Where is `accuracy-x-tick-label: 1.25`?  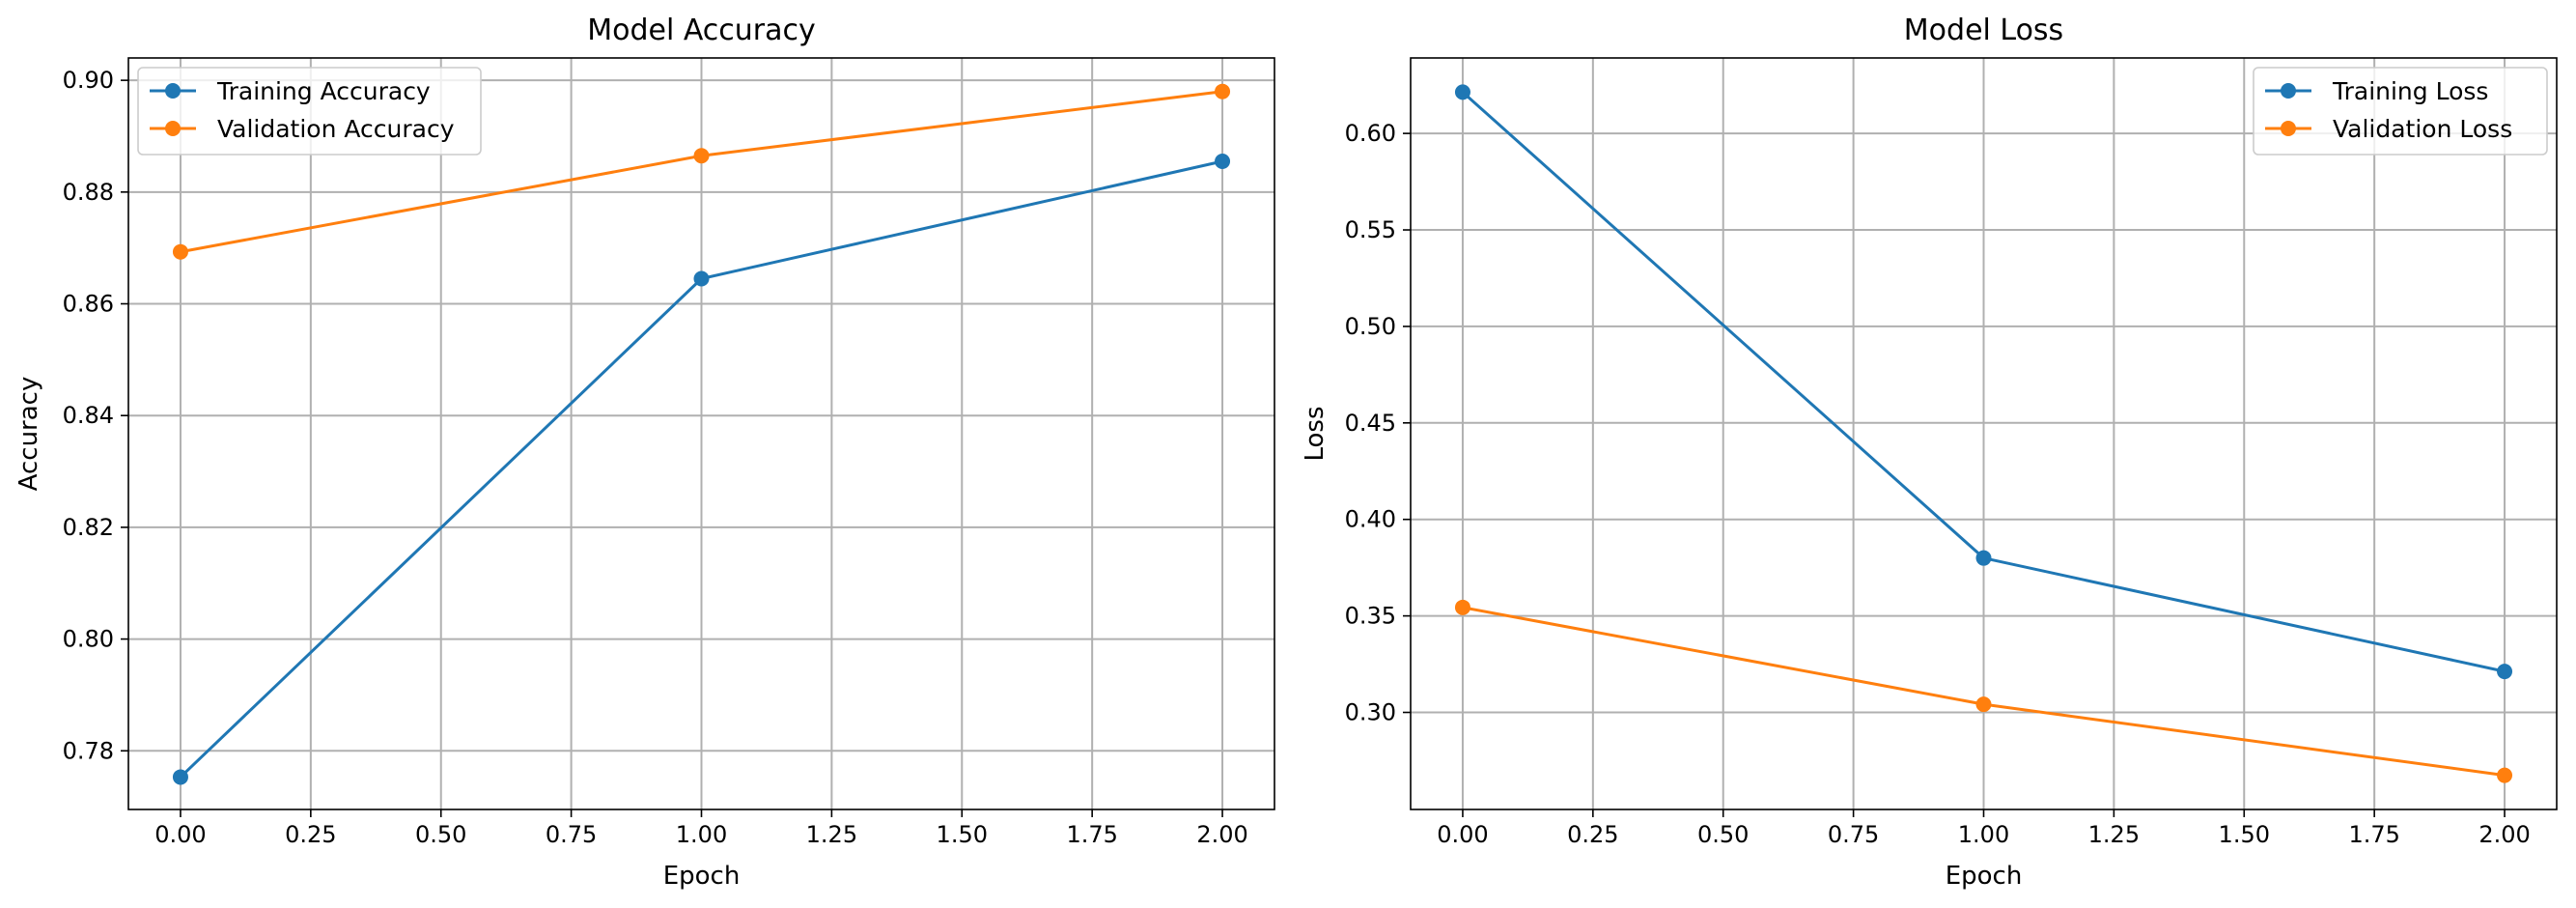 accuracy-x-tick-label: 1.25 is located at coordinates (832, 834).